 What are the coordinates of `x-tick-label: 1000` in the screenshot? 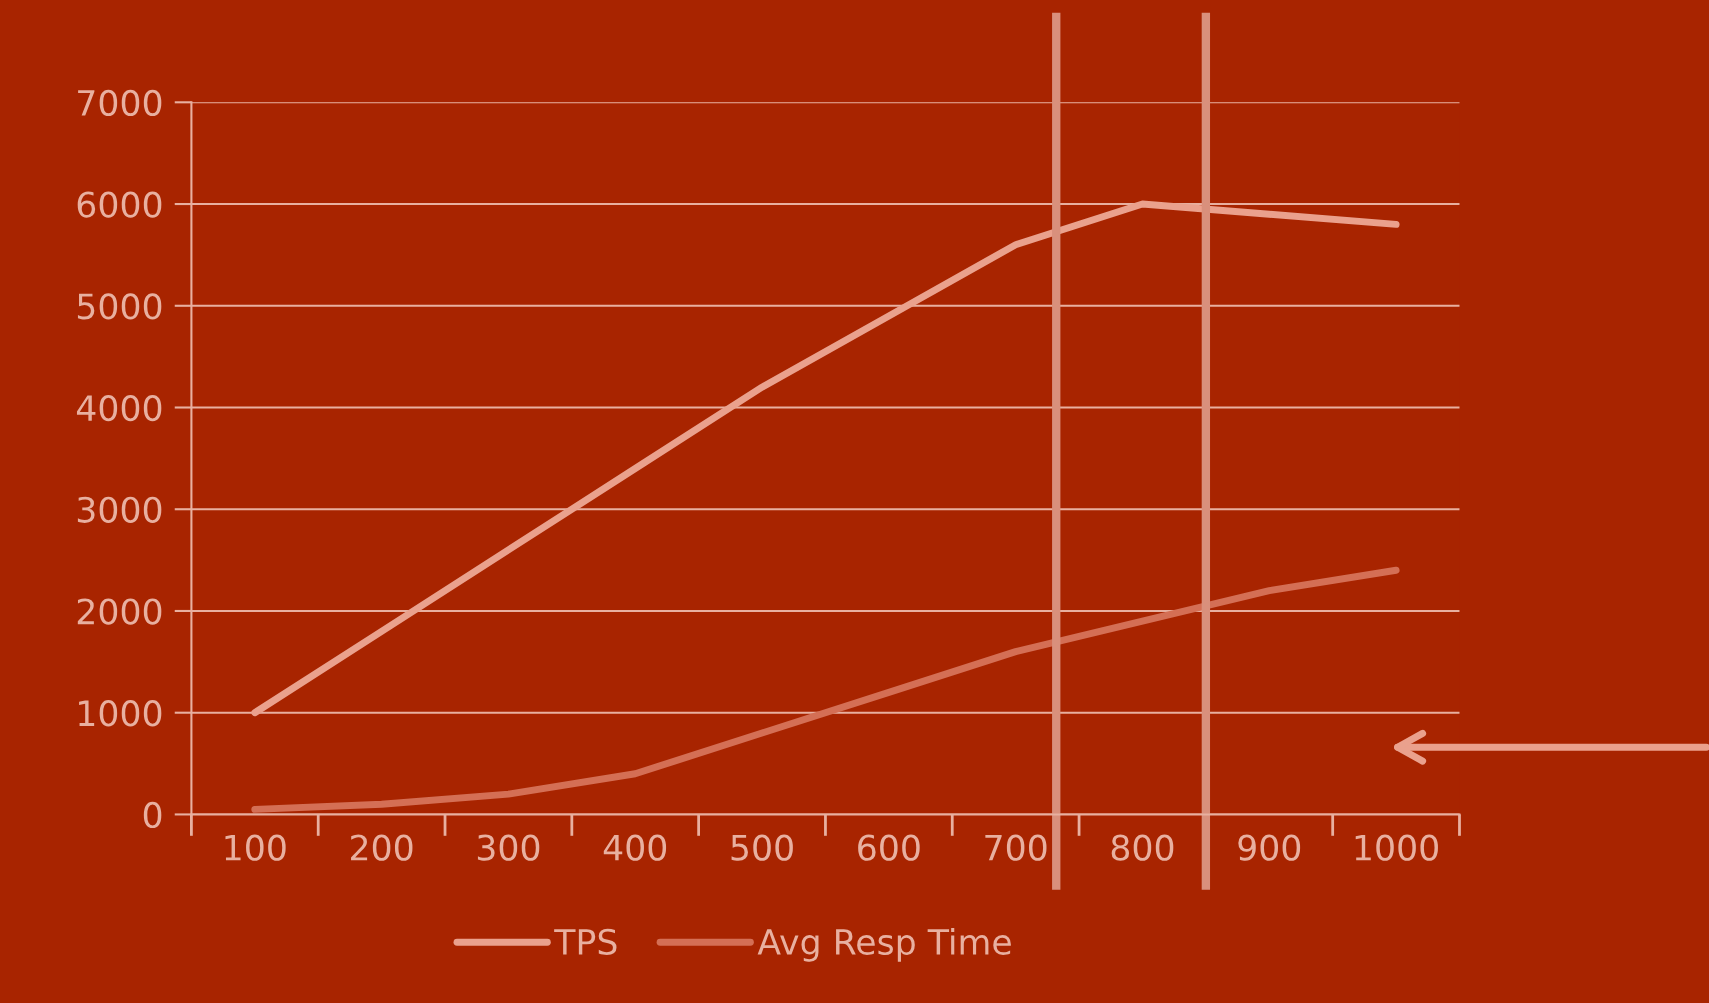 It's located at (1396, 847).